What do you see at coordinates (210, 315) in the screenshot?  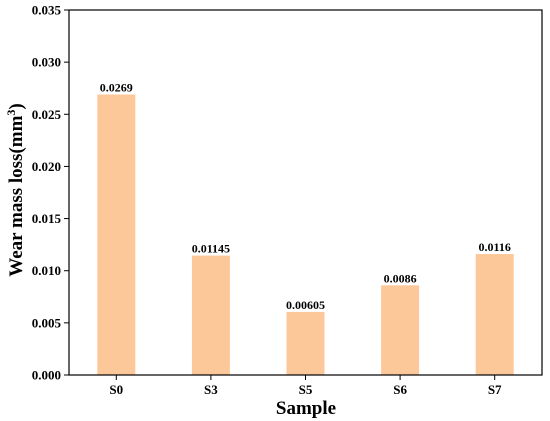 I see `bar-s3` at bounding box center [210, 315].